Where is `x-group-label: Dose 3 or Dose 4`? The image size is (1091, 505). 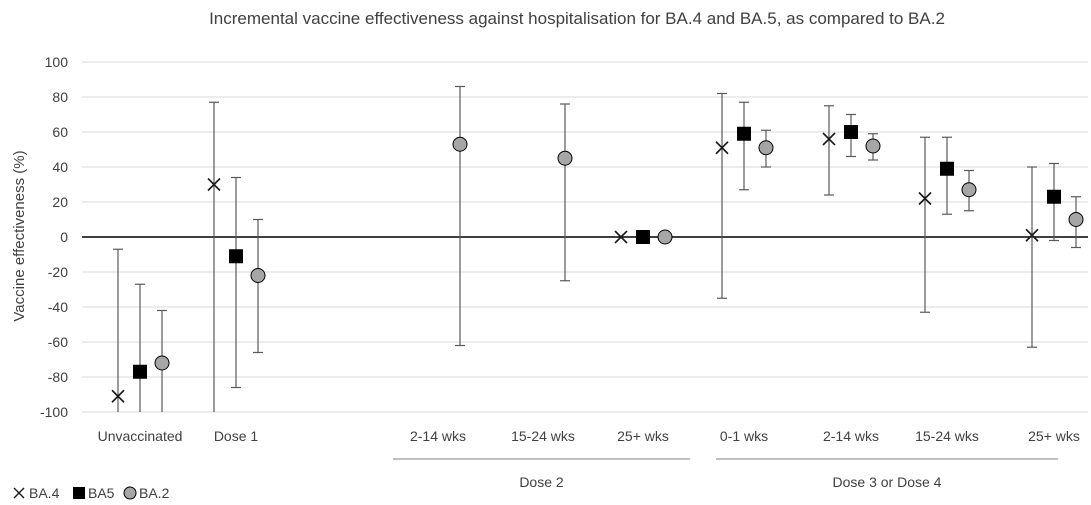 x-group-label: Dose 3 or Dose 4 is located at coordinates (887, 482).